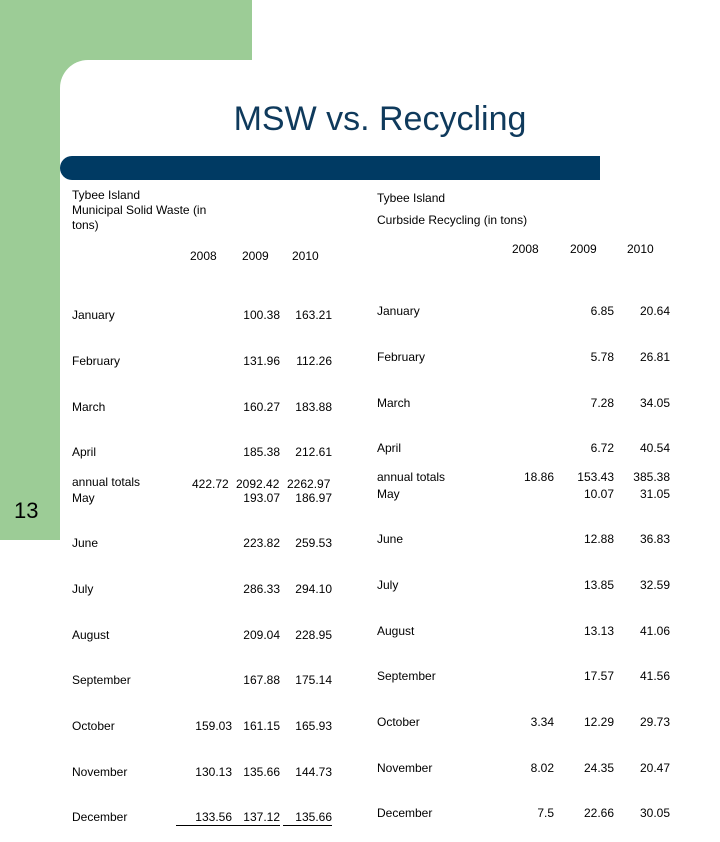  Describe the element at coordinates (396, 630) in the screenshot. I see `recycling-month: August` at that location.